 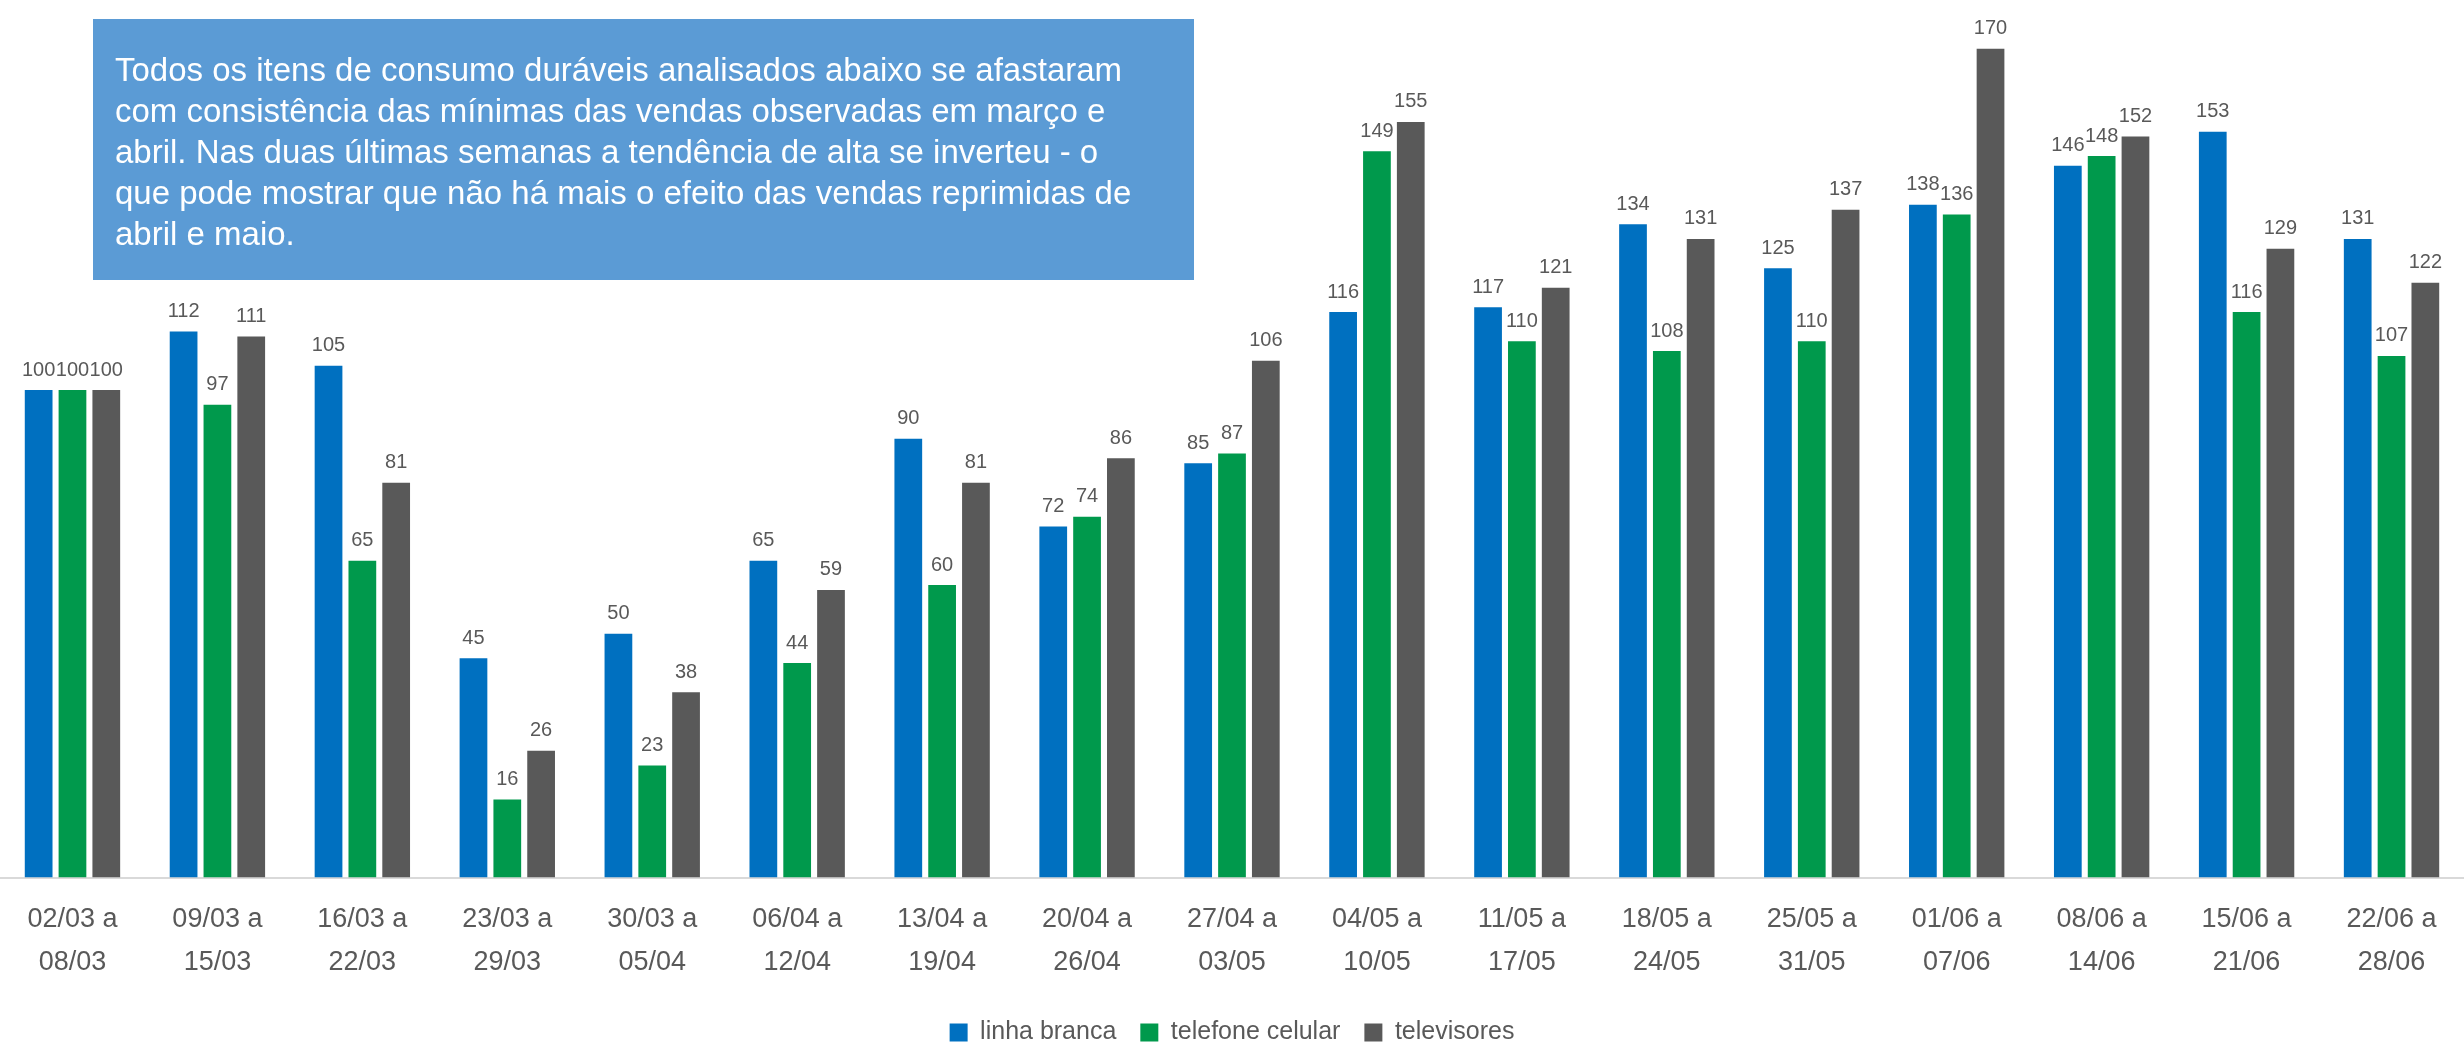 What do you see at coordinates (1266, 339) in the screenshot?
I see `data-label: 106` at bounding box center [1266, 339].